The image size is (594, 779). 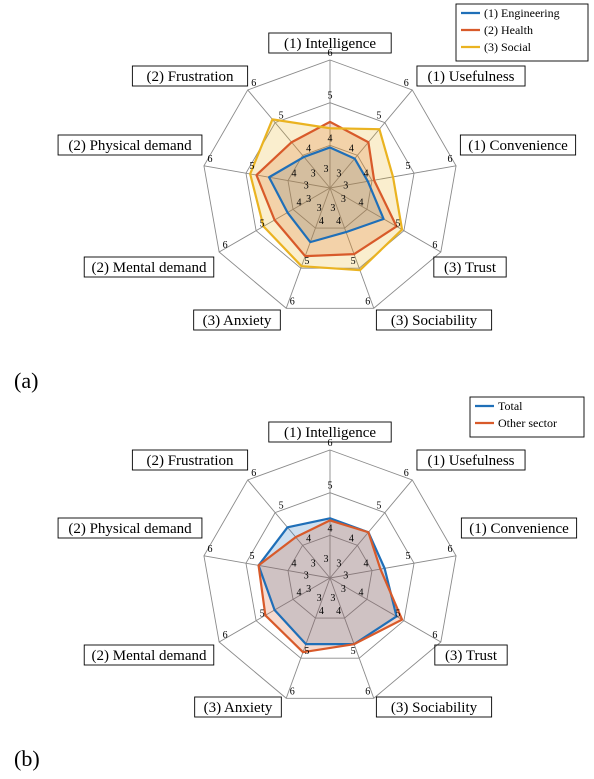 I want to click on legend: Total Other sector, so click(x=527, y=417).